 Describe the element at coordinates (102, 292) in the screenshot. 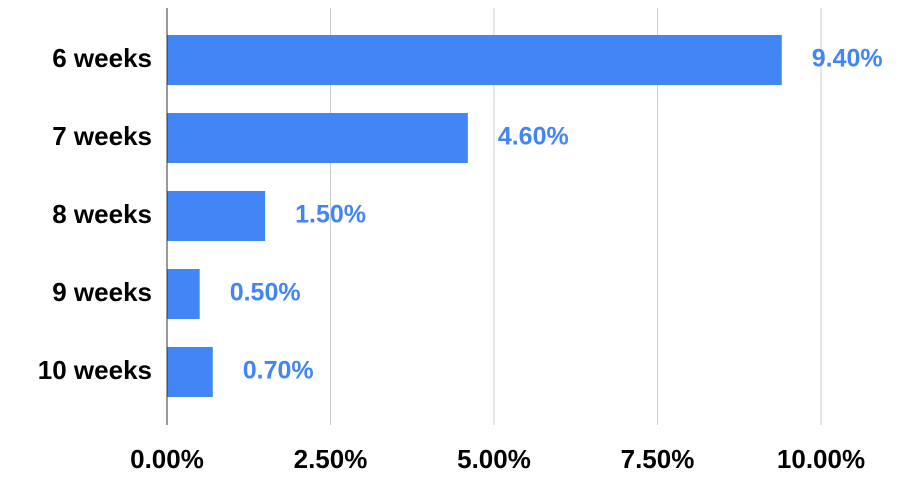

I see `y-tick-label: 9 weeks` at that location.